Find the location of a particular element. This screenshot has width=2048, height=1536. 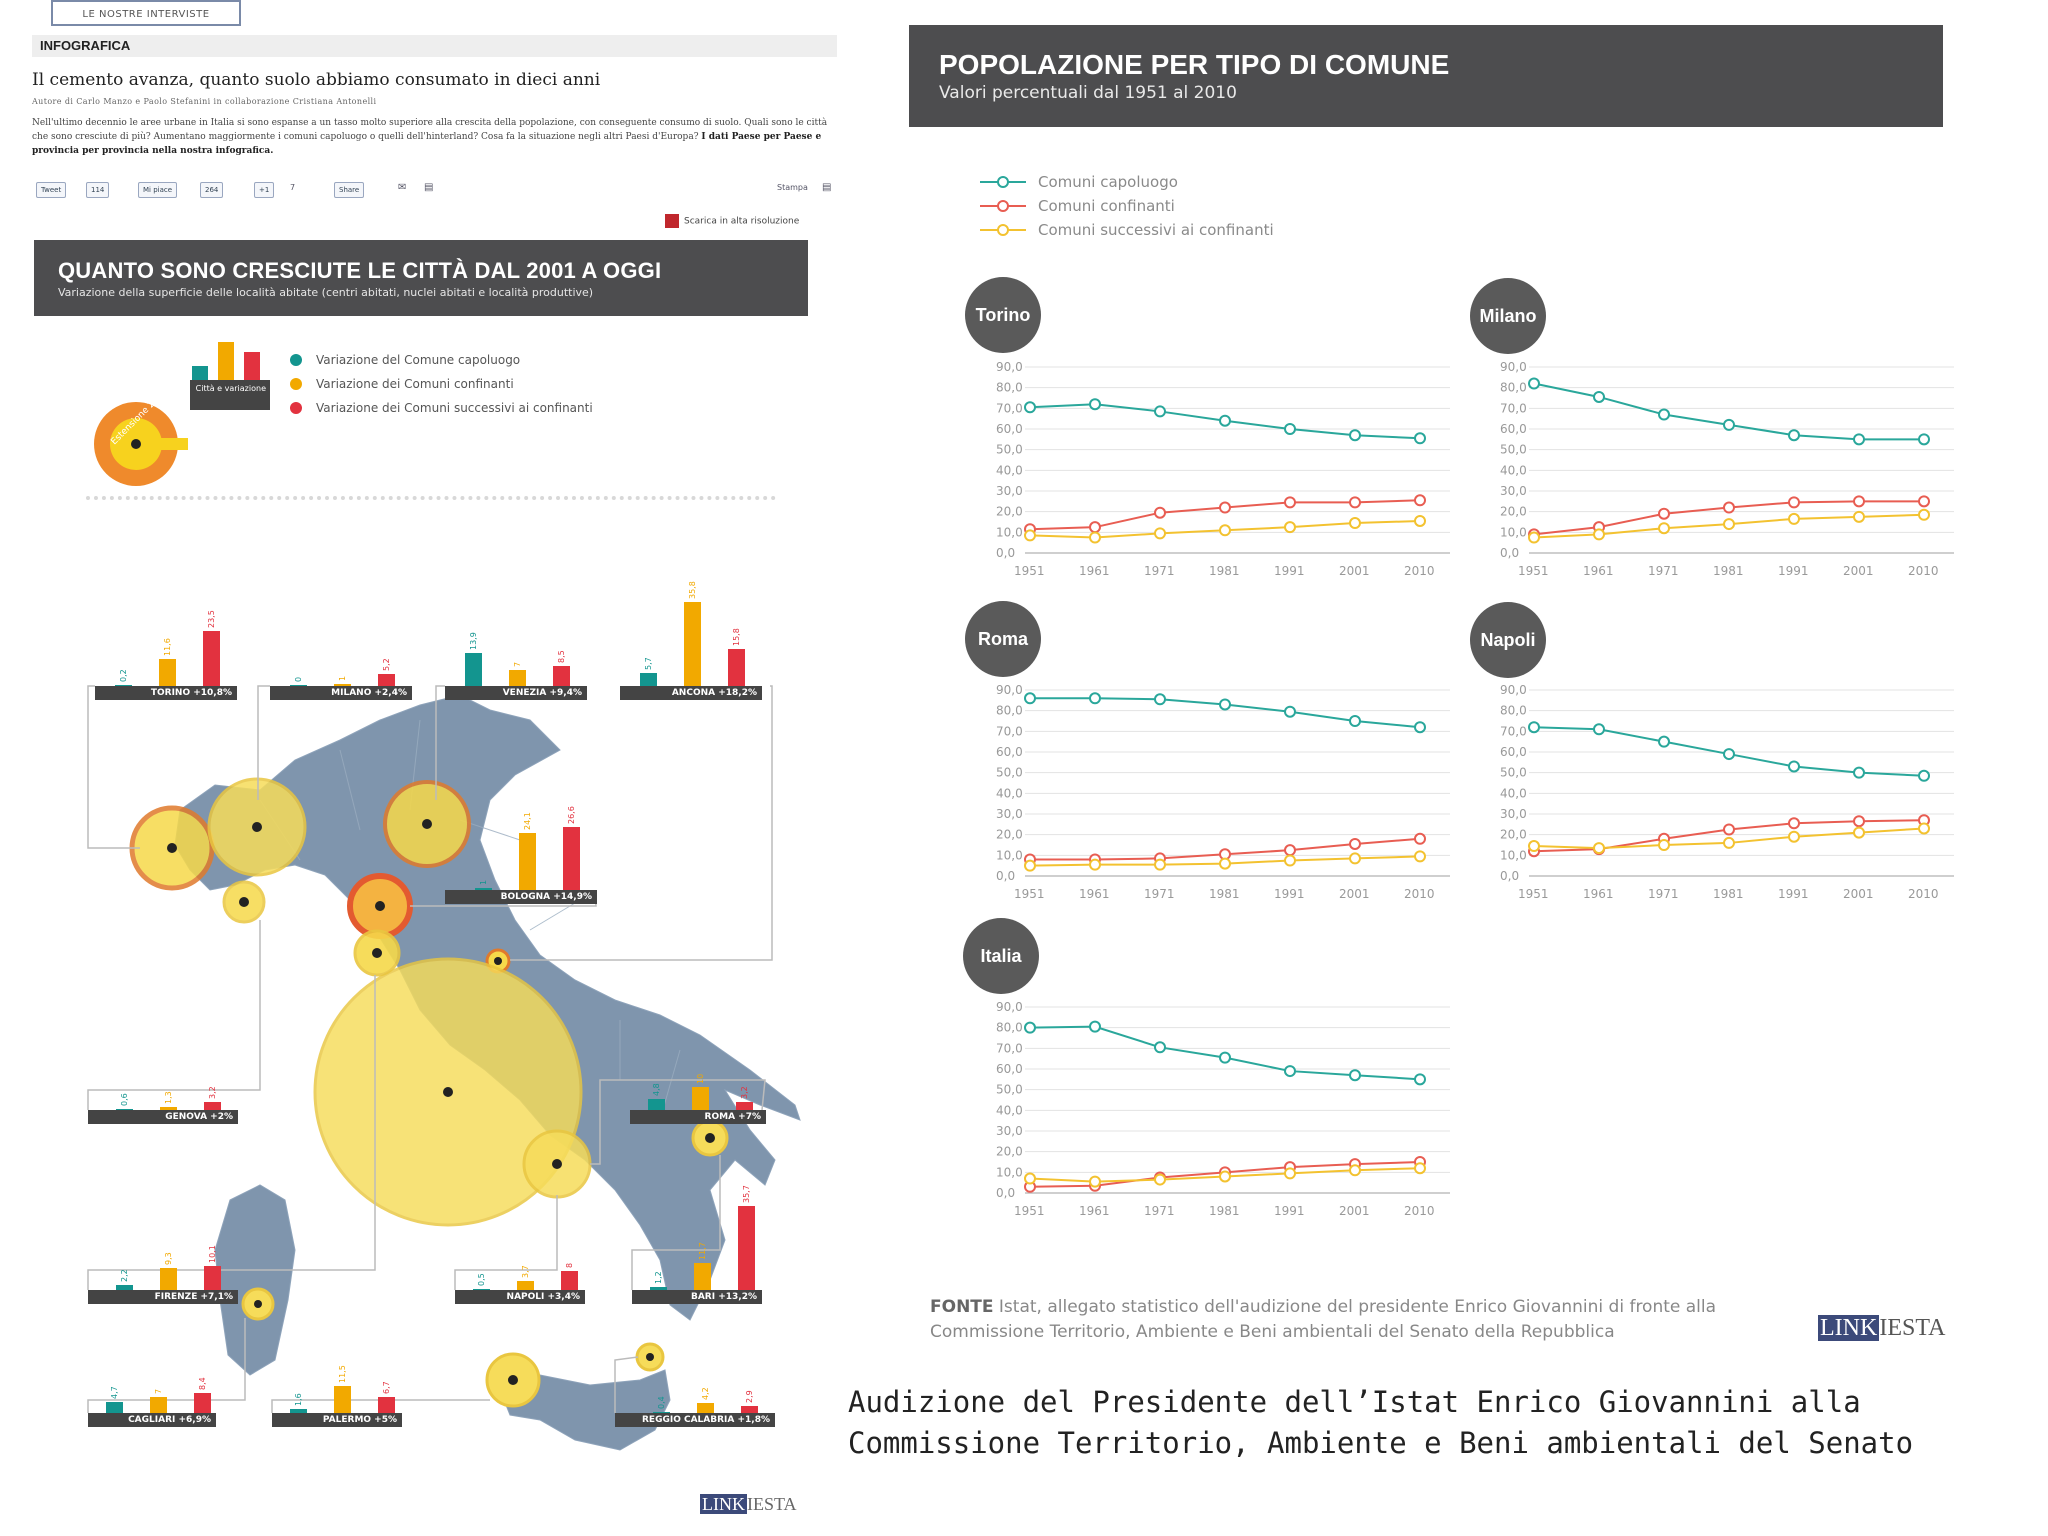

print-icon: ▤ is located at coordinates (827, 187).